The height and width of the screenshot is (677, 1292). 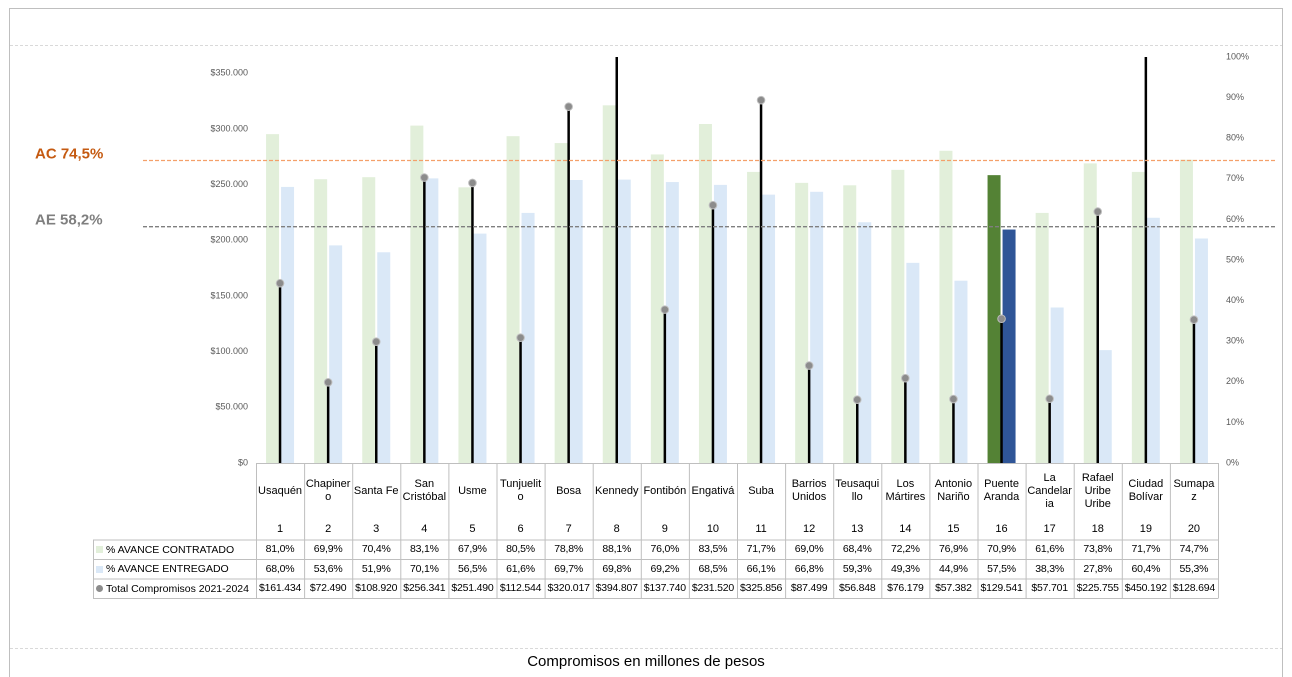 I want to click on legend-entry: % AVANCE CONTRATADO, so click(x=165, y=550).